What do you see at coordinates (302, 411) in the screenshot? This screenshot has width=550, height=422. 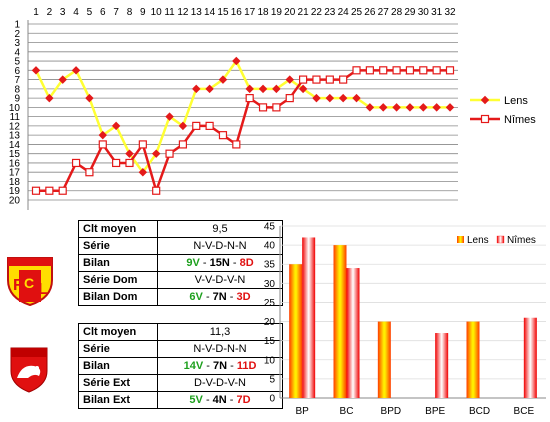 I see `x-tick-label: BP` at bounding box center [302, 411].